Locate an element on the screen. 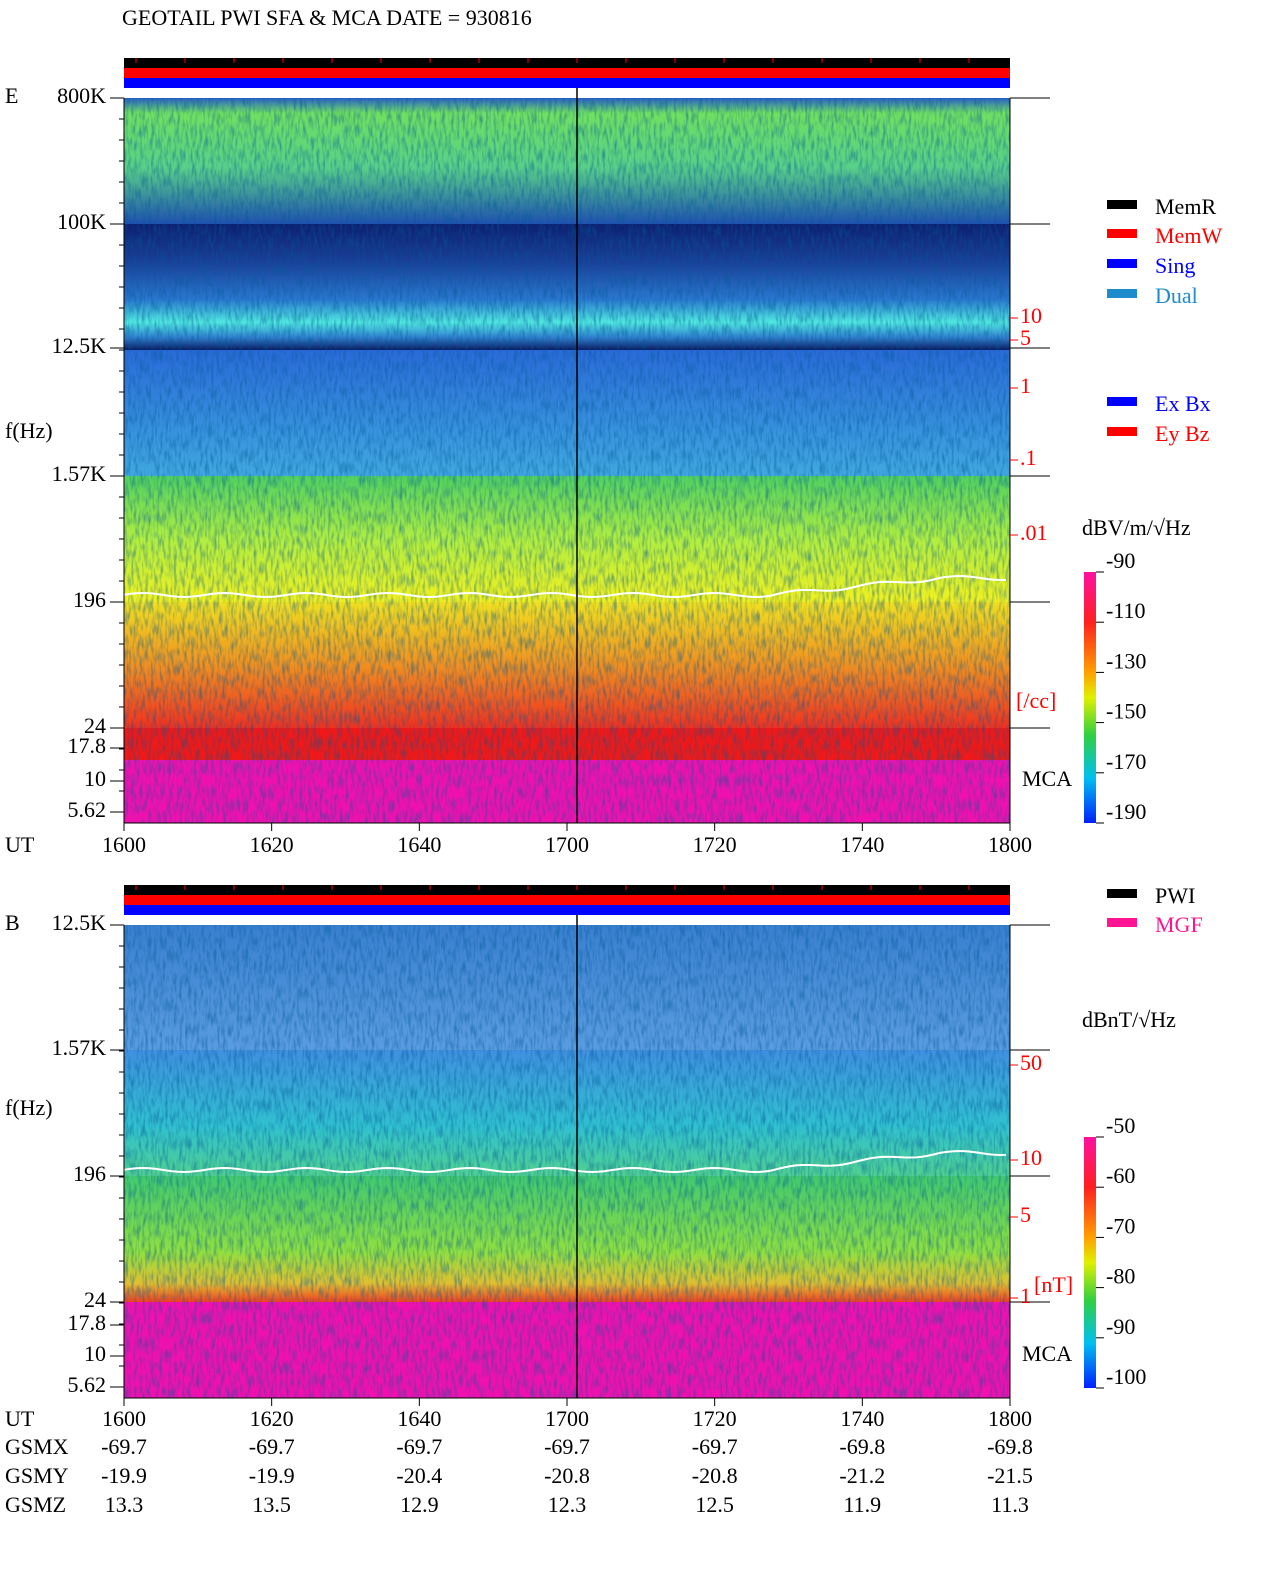  y-tick-label: 24 is located at coordinates (95, 725).